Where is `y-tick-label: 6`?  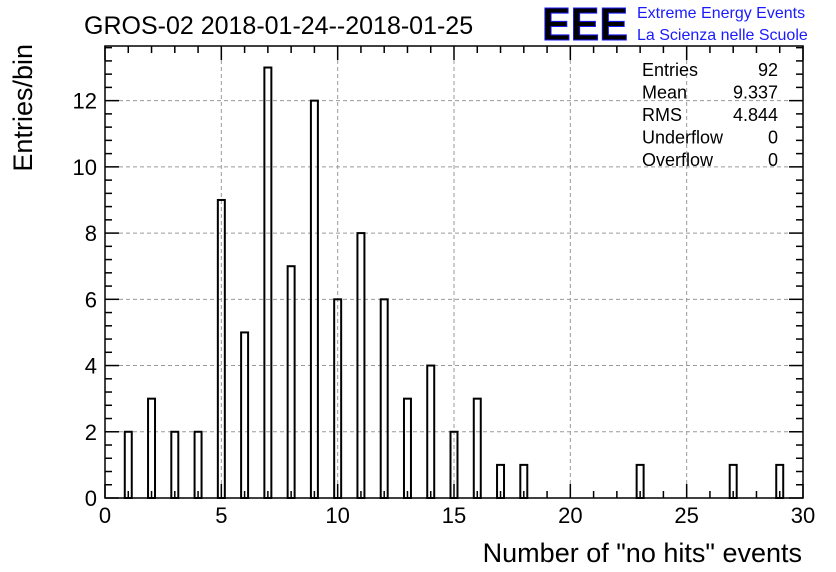 y-tick-label: 6 is located at coordinates (91, 299).